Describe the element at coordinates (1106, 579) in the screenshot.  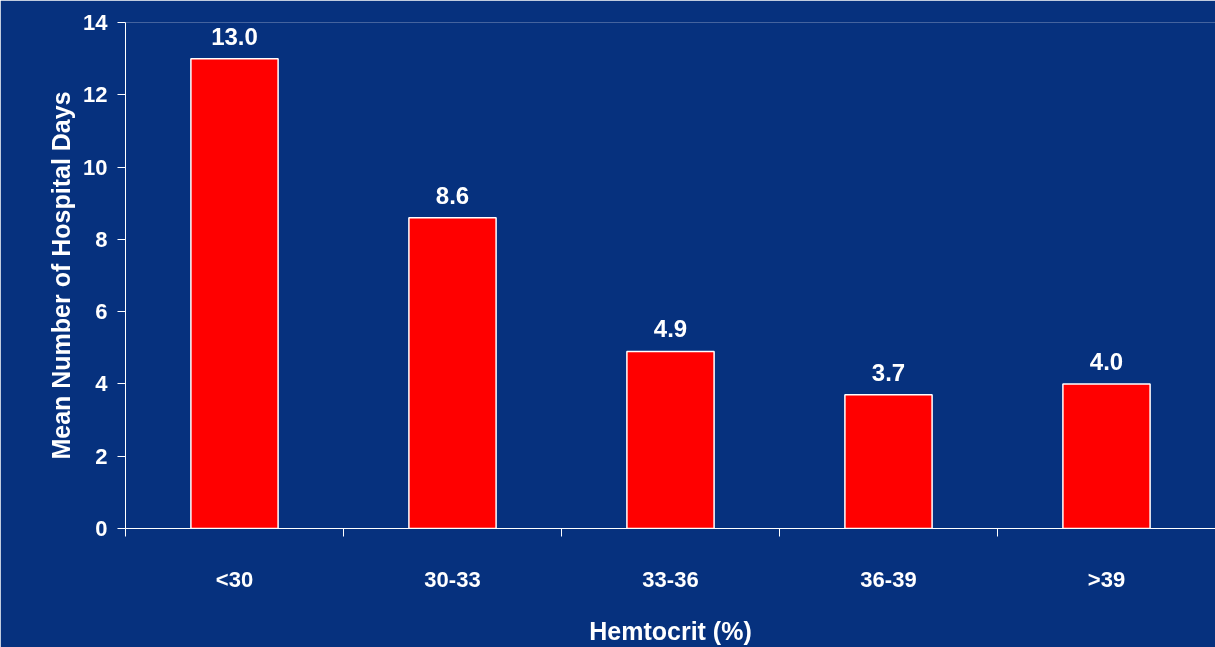
I see `x-tick-label: >39` at that location.